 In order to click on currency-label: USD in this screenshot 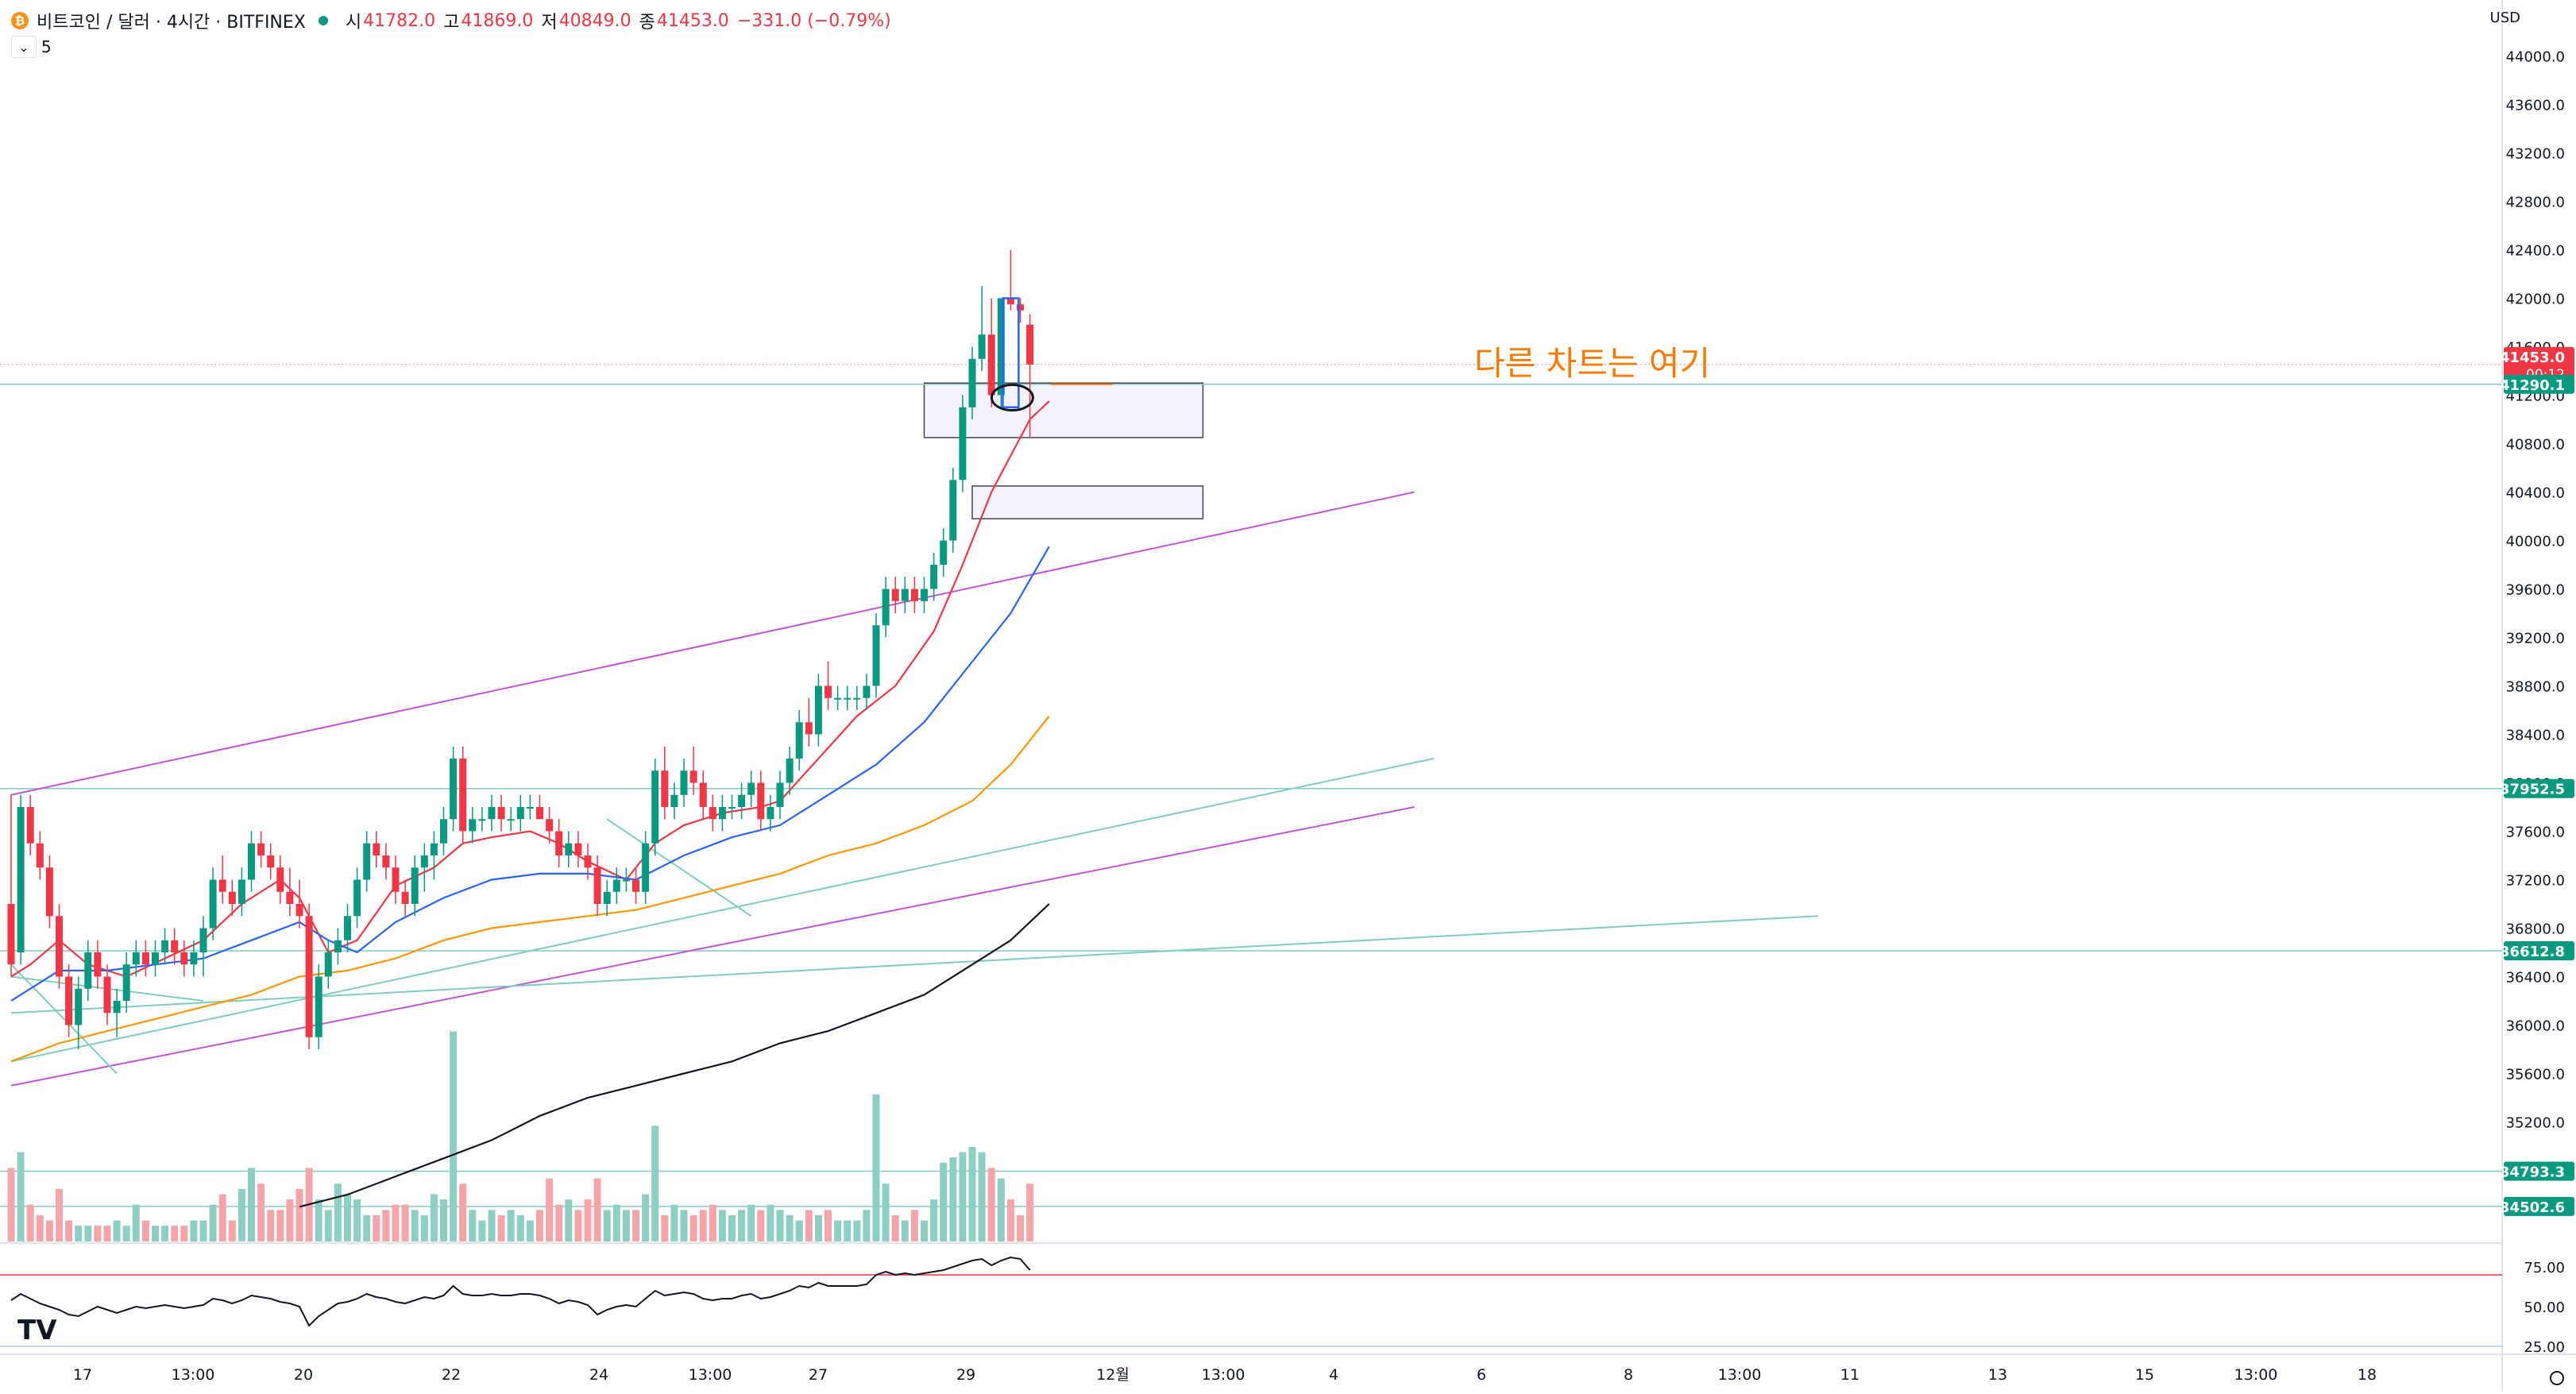, I will do `click(2504, 18)`.